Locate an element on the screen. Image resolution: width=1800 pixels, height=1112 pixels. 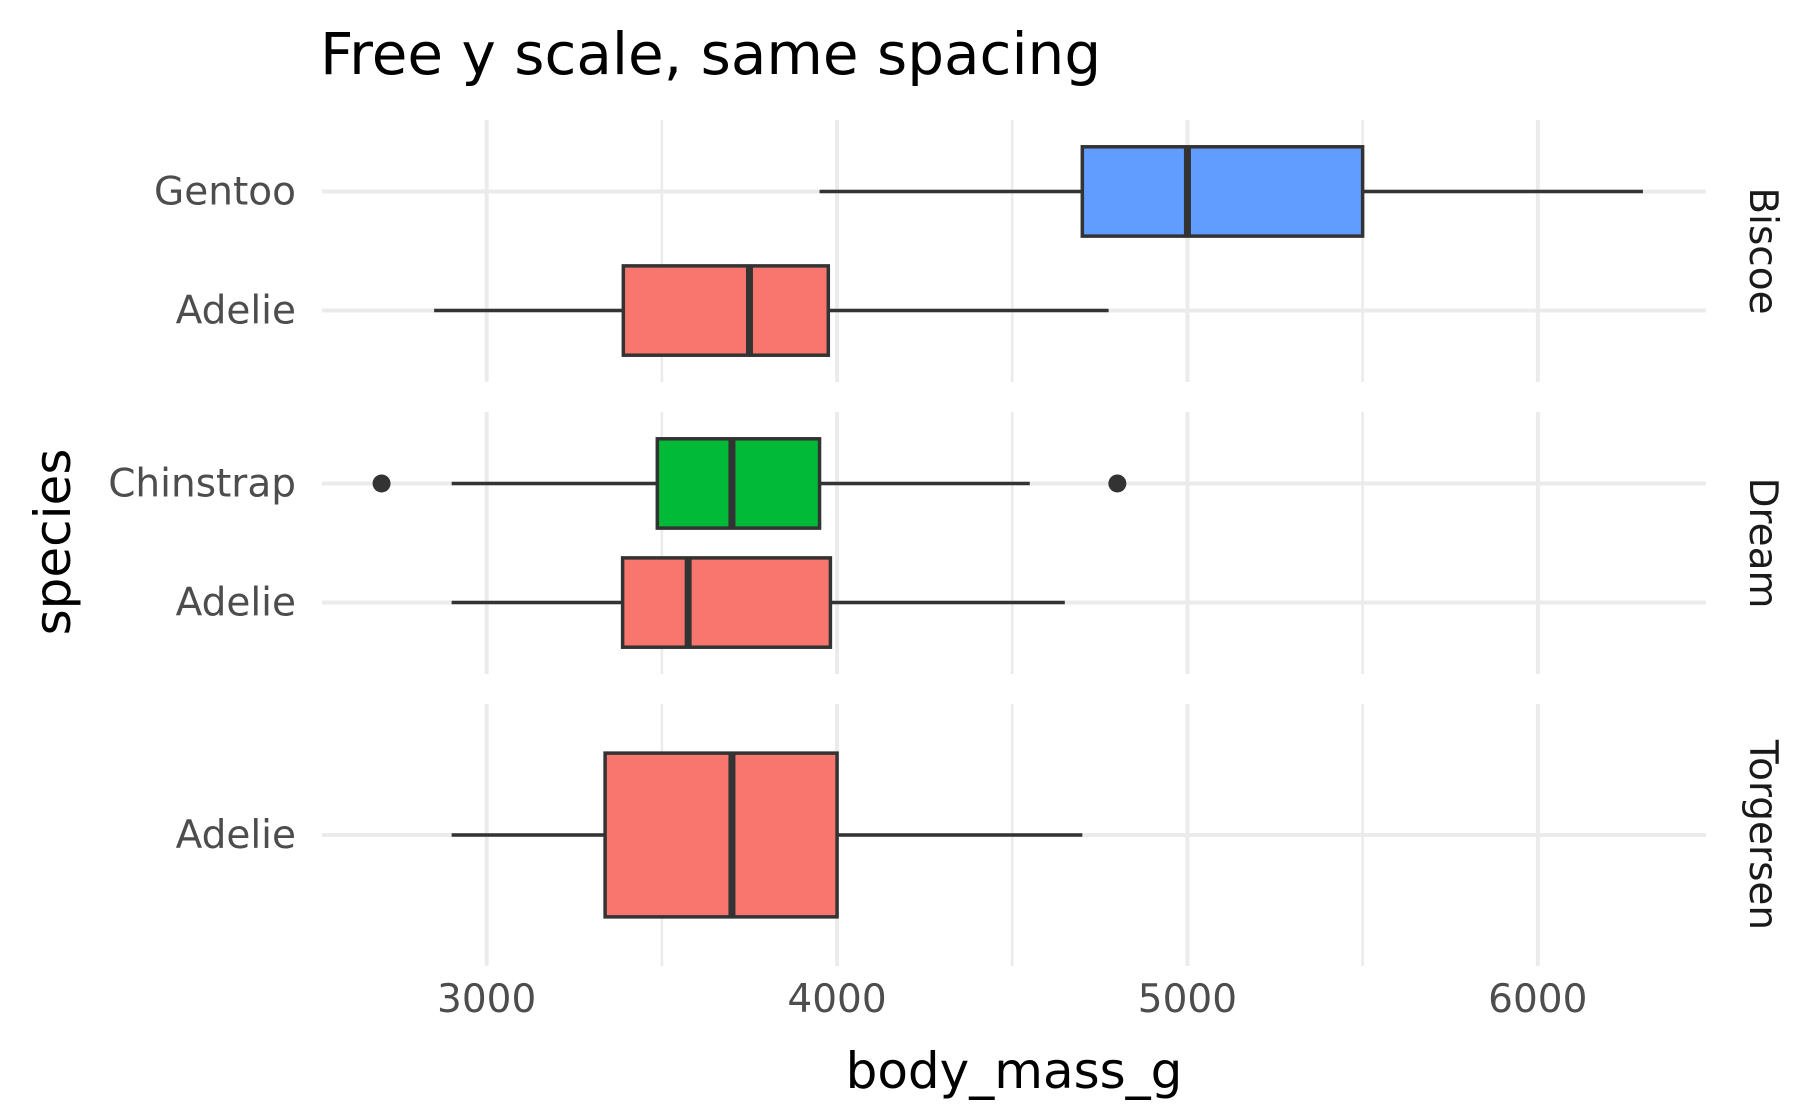
chart-title: Free y scale, same spacing is located at coordinates (710, 54).